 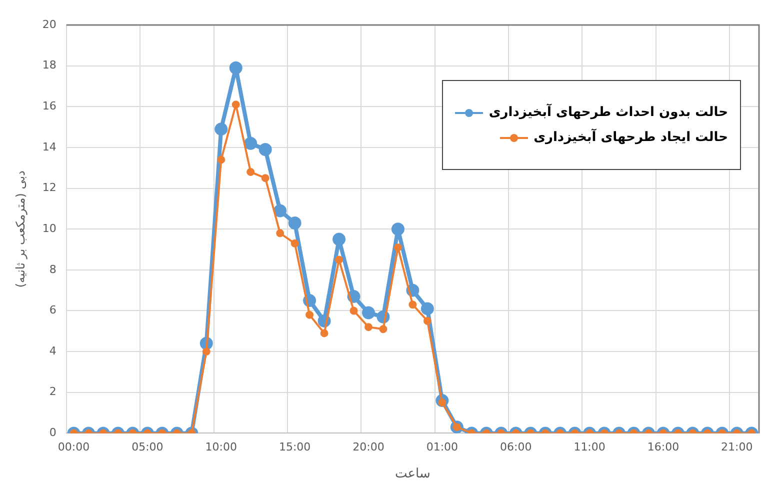 I want to click on x-tick-label: 20:00, so click(x=368, y=447).